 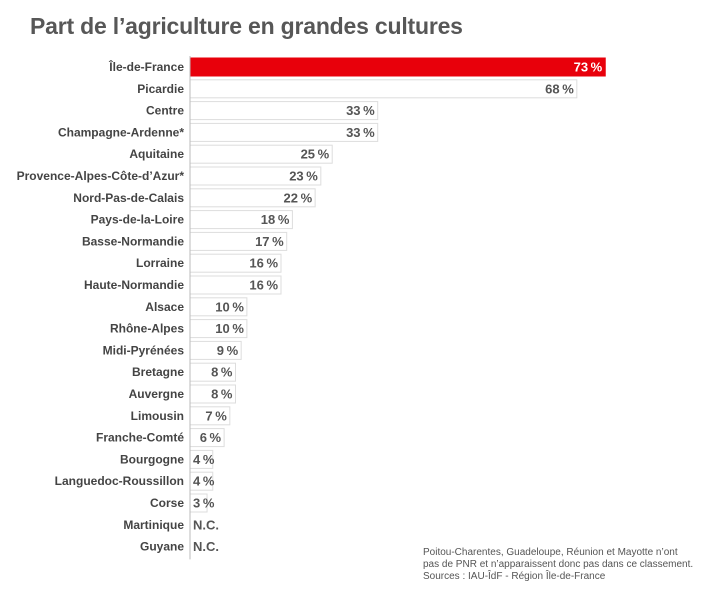 I want to click on category-label-aquitaine: Aquitaine, so click(x=156, y=154).